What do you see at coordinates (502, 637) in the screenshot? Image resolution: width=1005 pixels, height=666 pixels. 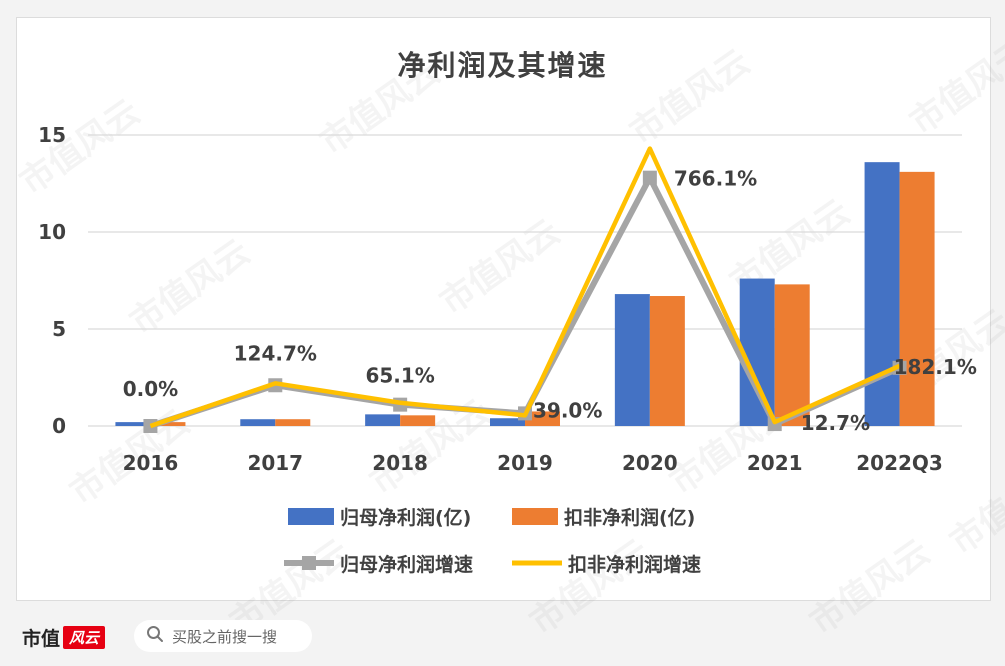 I see `footer-bar: 市值 风云 买股之前搜一搜` at bounding box center [502, 637].